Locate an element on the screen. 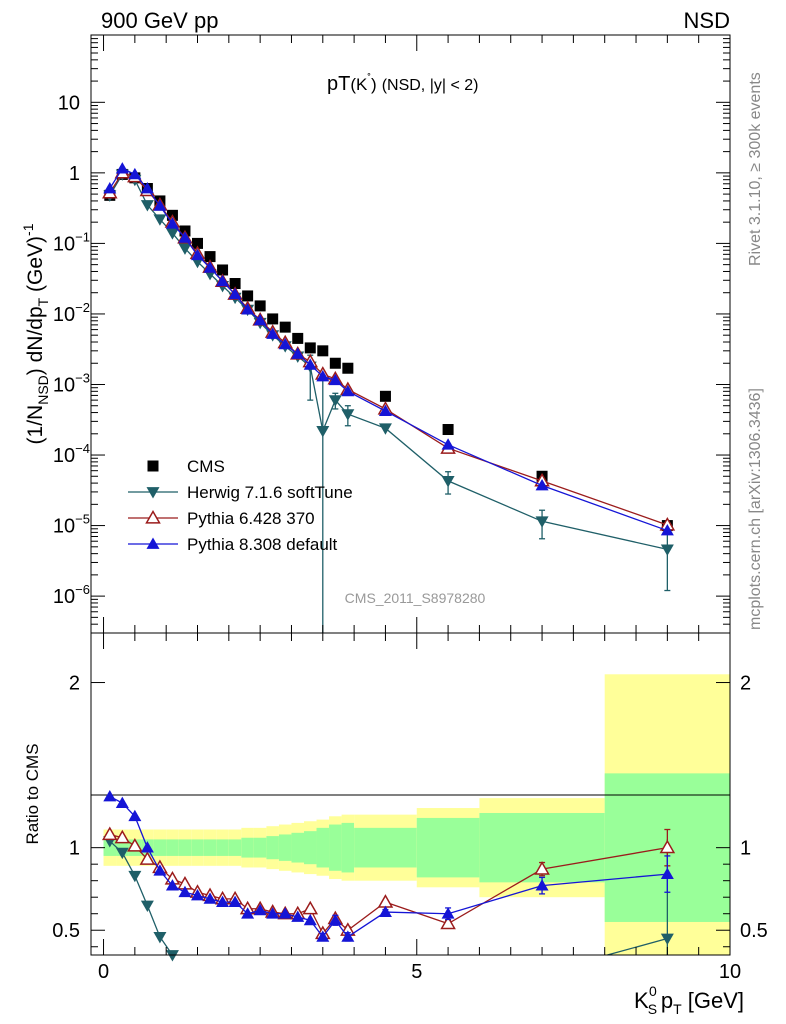  main-title-main: pT is located at coordinates (338, 84).